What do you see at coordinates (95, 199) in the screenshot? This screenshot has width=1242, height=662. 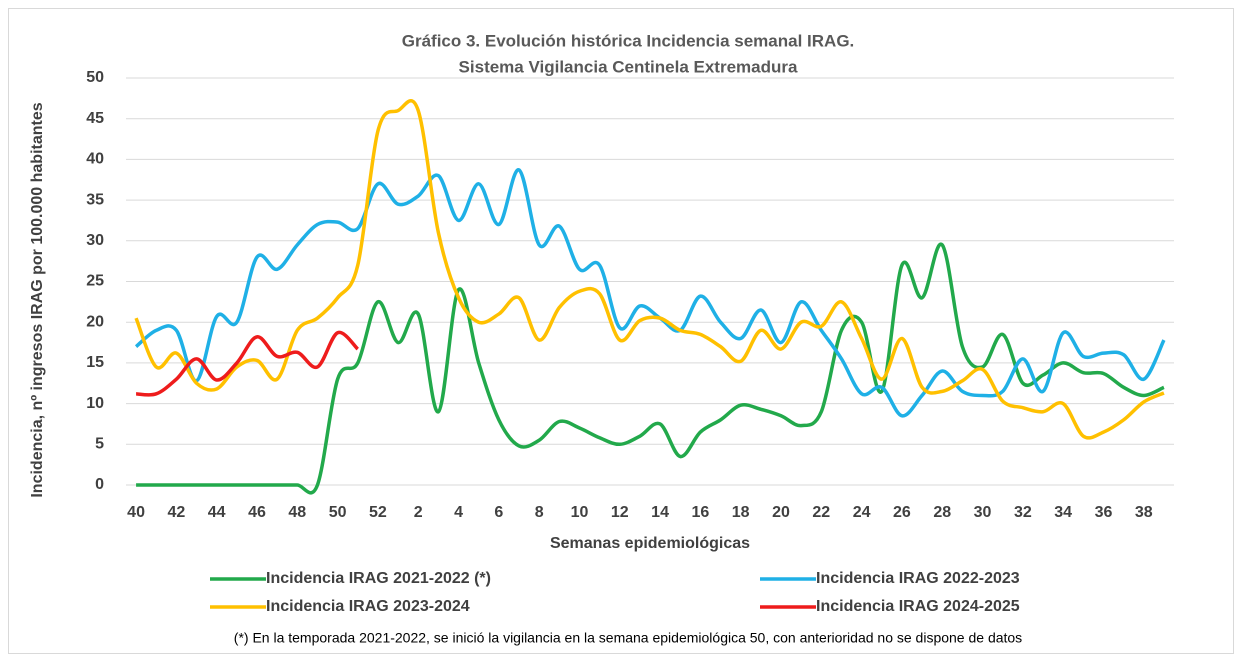 I see `y-tick-label: 35` at bounding box center [95, 199].